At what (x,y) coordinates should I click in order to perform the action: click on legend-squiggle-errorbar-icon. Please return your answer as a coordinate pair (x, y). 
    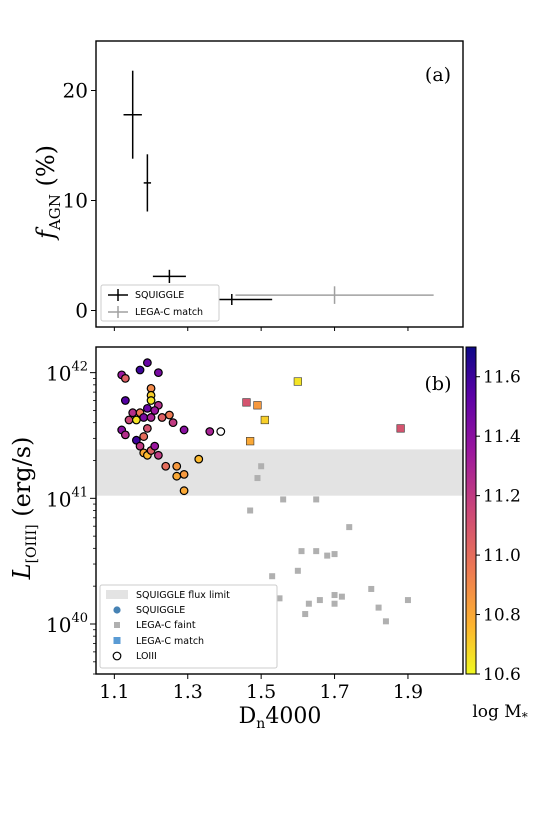
    Looking at the image, I should click on (118, 295).